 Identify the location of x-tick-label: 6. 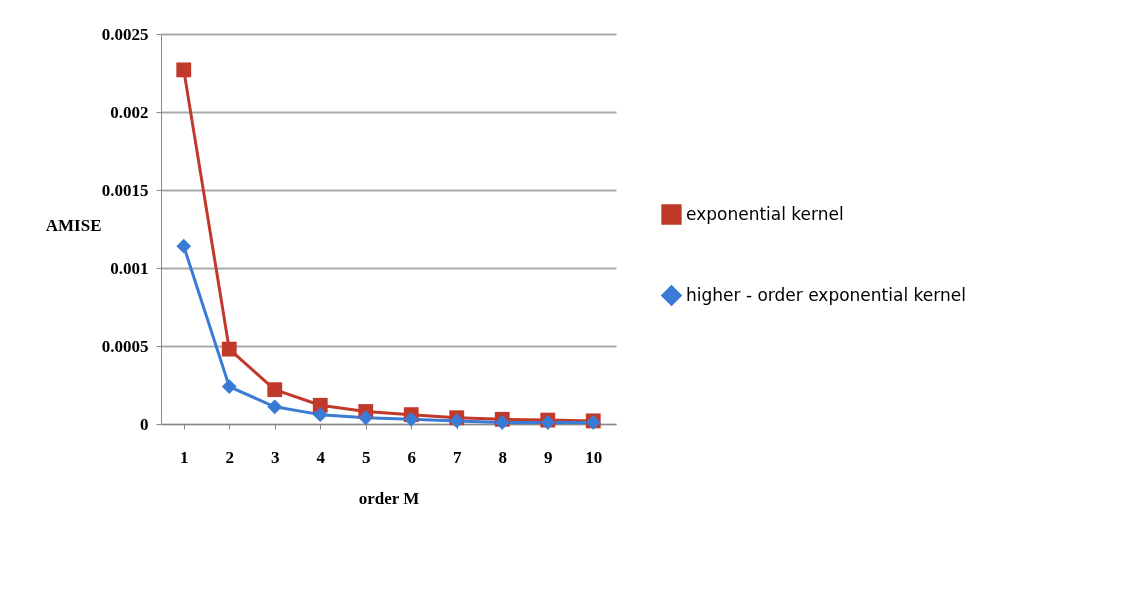
(411, 457).